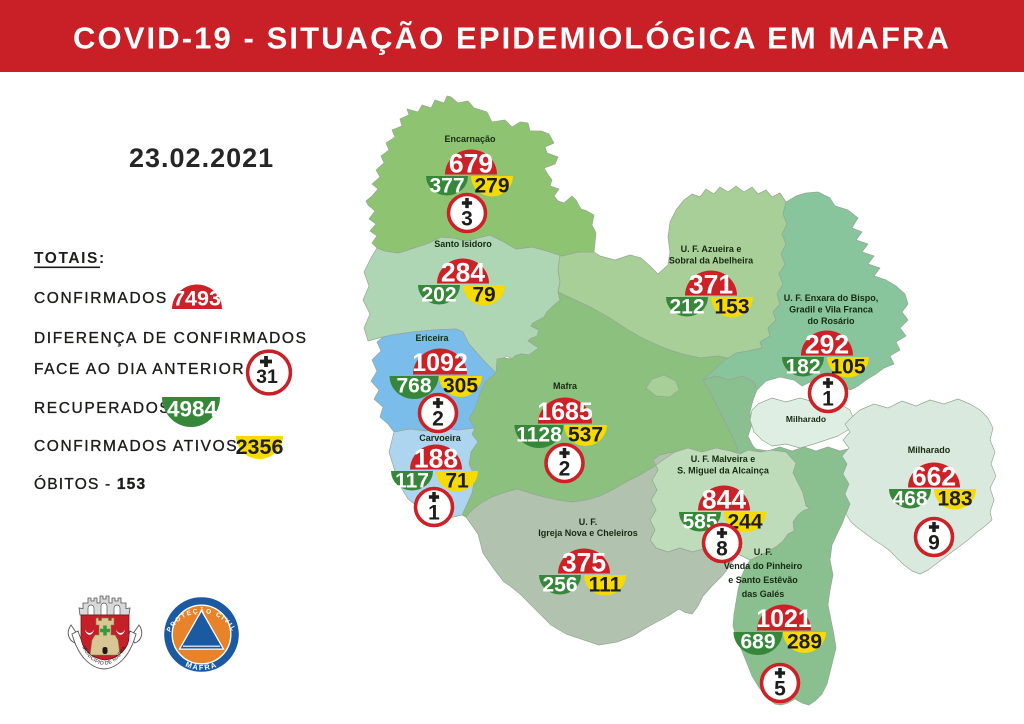  Describe the element at coordinates (565, 386) in the screenshot. I see `svg-text: Mafra` at that location.